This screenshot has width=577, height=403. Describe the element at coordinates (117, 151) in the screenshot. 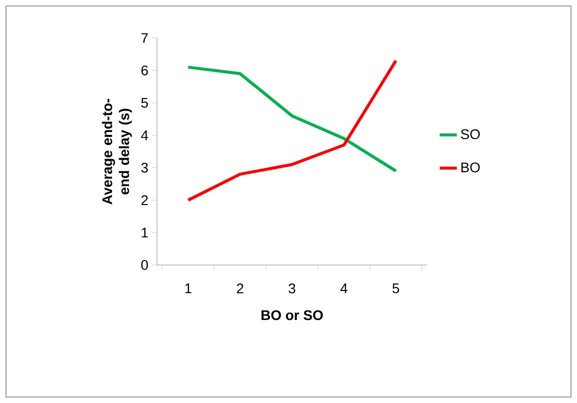

I see `y-axis-title: Average end-to-end delay (s)` at that location.